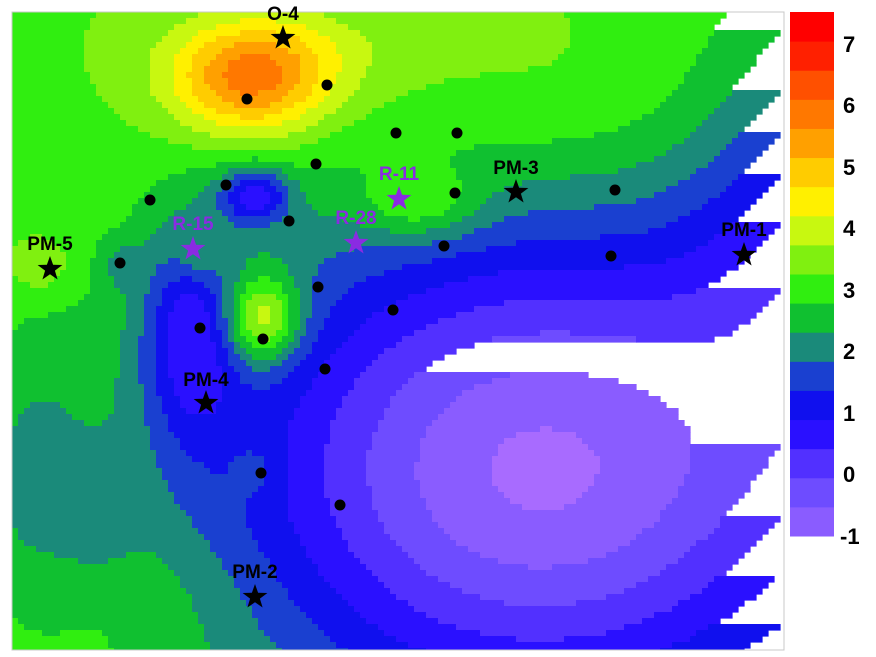 This screenshot has width=876, height=657. I want to click on color-scale-legend: 7 6 5 4 3 2 1 0 -1, so click(825, 280).